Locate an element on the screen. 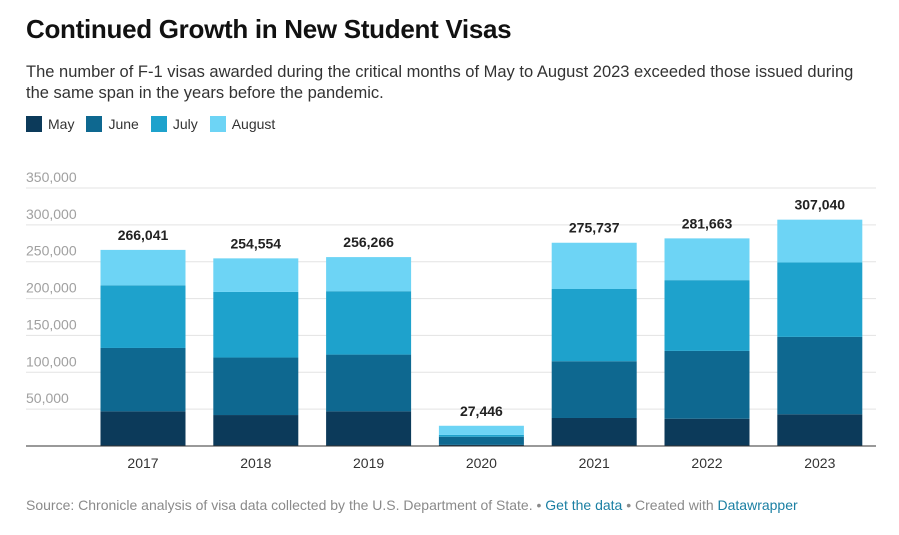 The image size is (899, 535). bar-segment-june-2022 is located at coordinates (707, 384).